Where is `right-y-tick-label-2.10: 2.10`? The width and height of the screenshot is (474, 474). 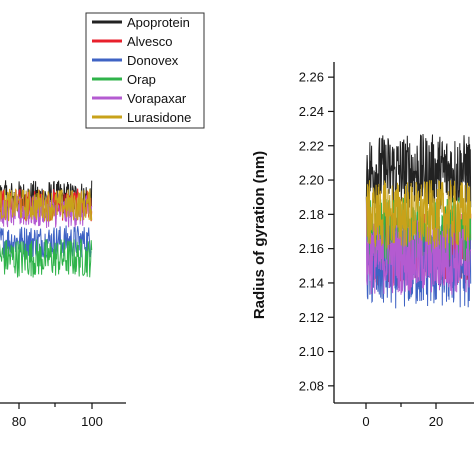 right-y-tick-label-2.10: 2.10 is located at coordinates (311, 351).